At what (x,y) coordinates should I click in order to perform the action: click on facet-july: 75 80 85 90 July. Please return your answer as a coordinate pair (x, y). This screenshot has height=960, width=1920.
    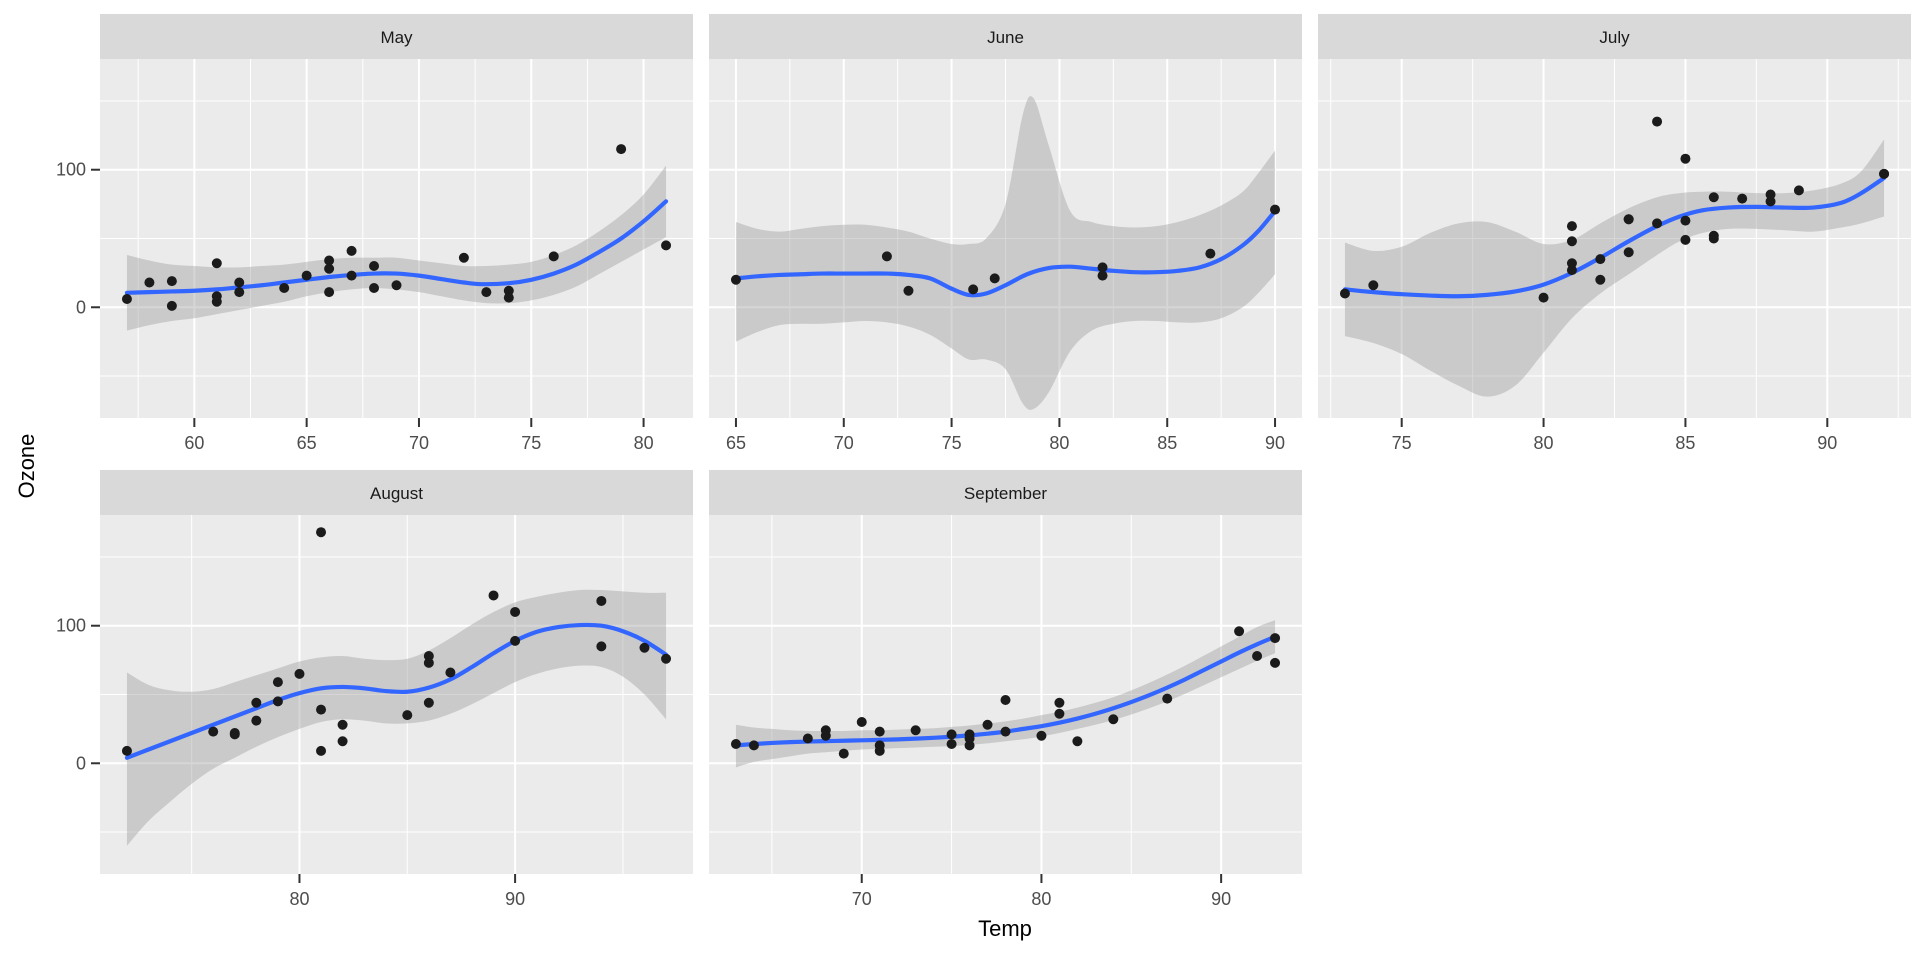
    Looking at the image, I should click on (1614, 233).